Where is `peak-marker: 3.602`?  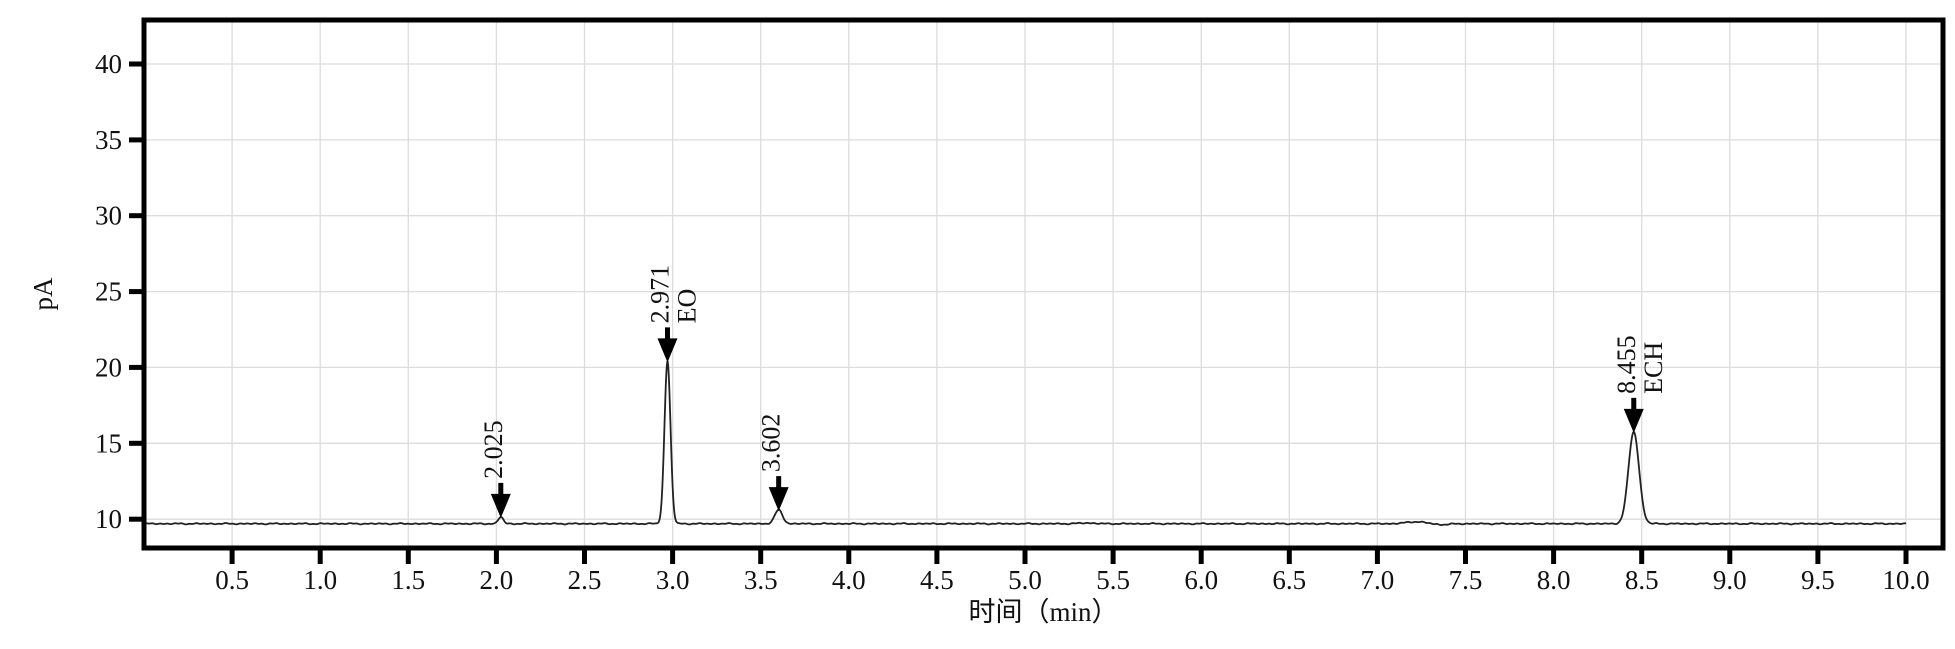
peak-marker: 3.602 is located at coordinates (773, 463).